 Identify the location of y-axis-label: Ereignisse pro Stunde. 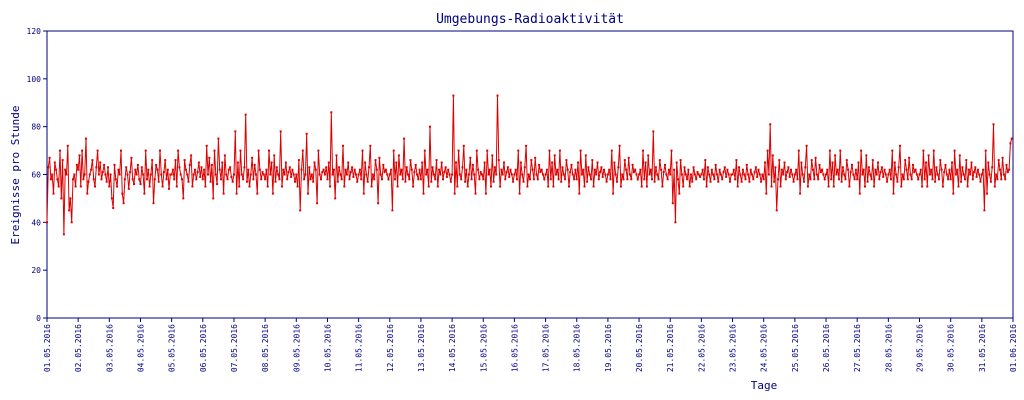
(15, 174).